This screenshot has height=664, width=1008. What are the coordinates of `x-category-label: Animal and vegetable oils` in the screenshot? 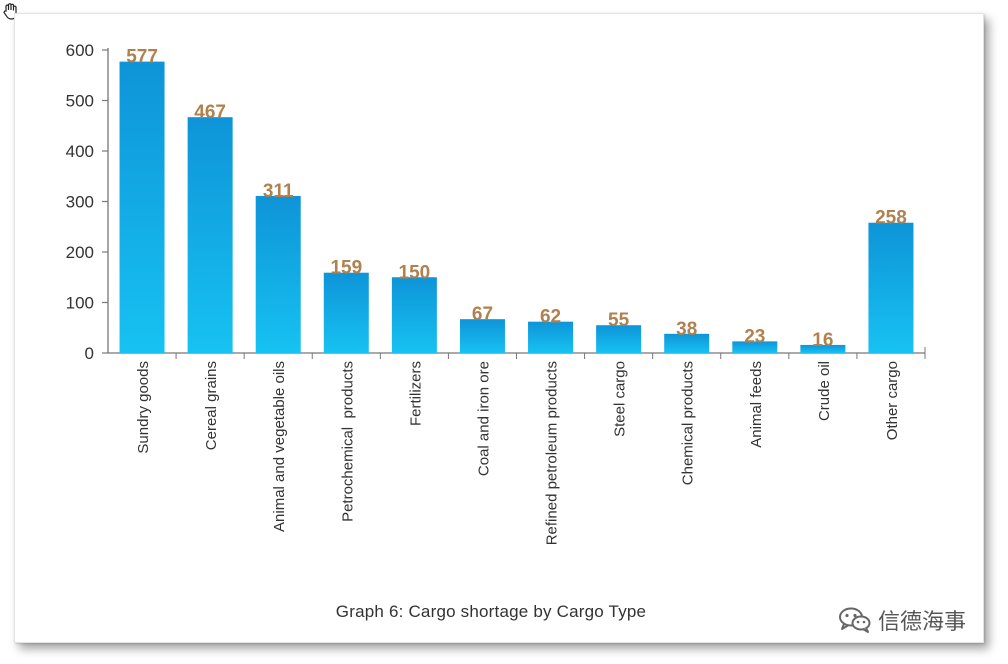 It's located at (279, 446).